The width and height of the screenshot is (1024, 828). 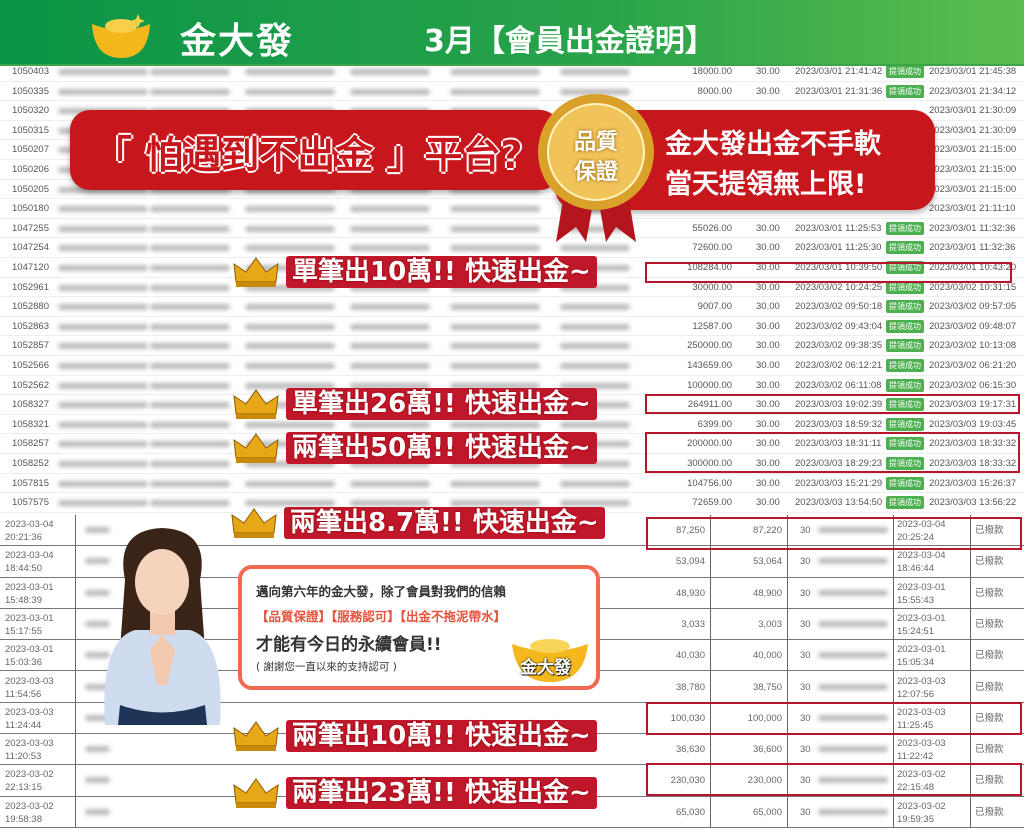 What do you see at coordinates (915, 757) in the screenshot?
I see `done-time: 11:22:42` at bounding box center [915, 757].